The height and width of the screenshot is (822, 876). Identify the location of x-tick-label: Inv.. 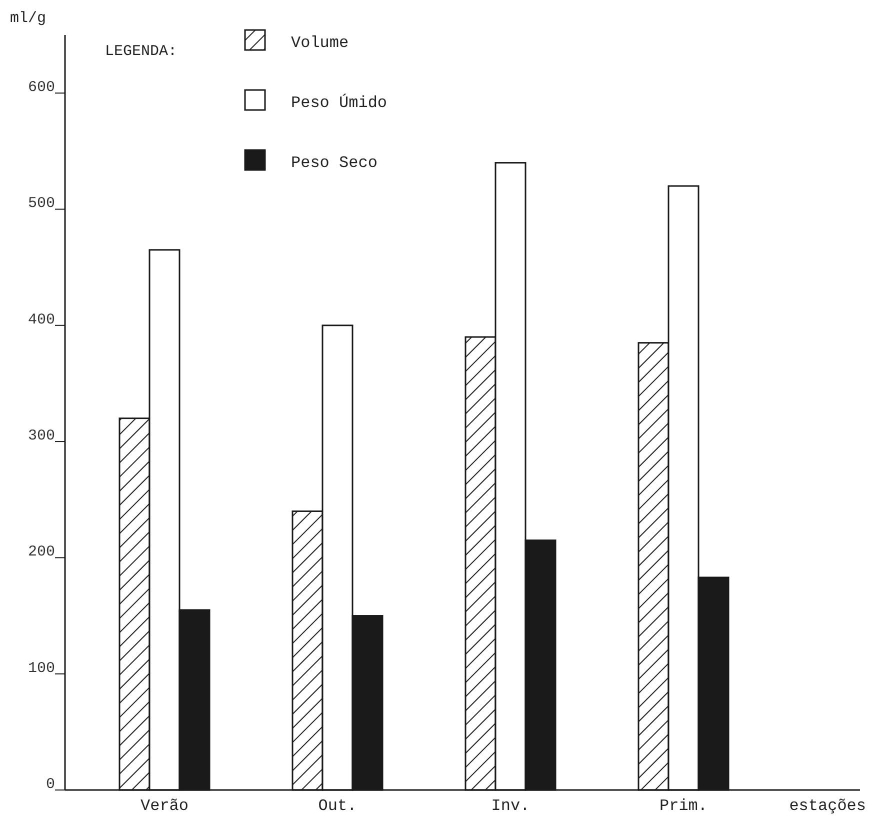
(510, 806).